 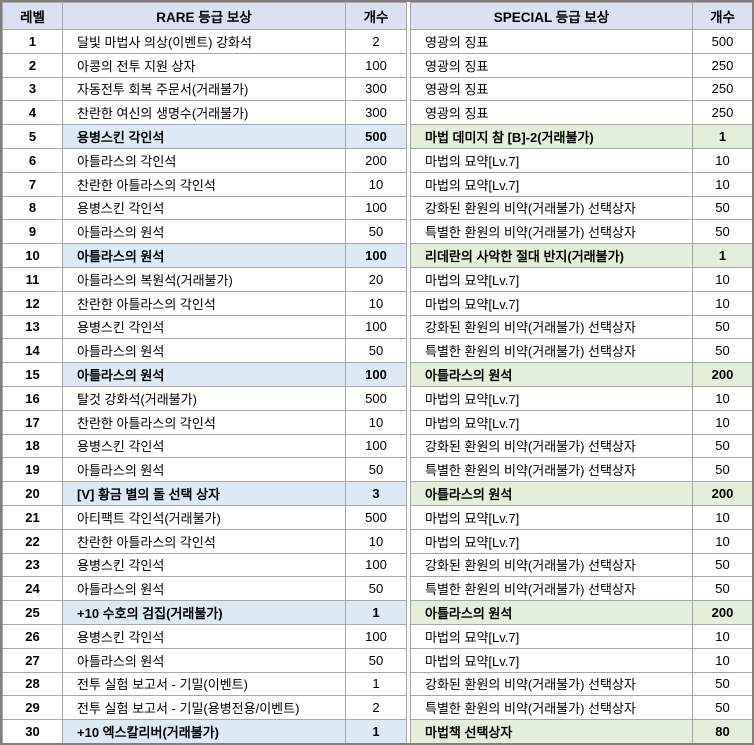 I want to click on special-count-cell: 200, so click(x=722, y=612).